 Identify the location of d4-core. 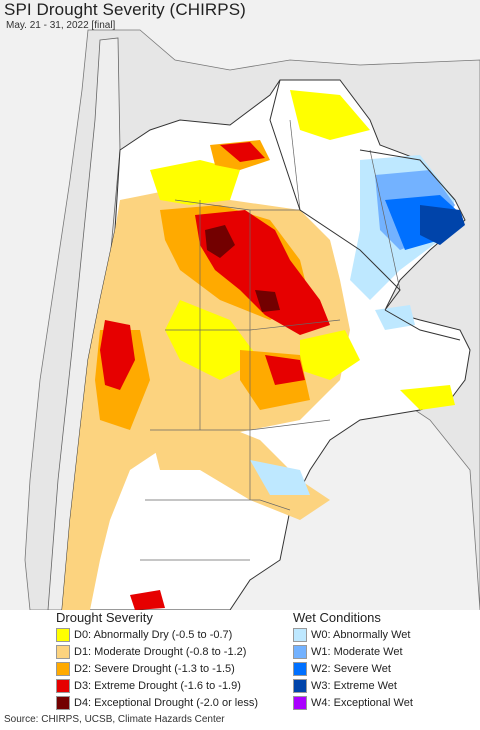
(220, 241).